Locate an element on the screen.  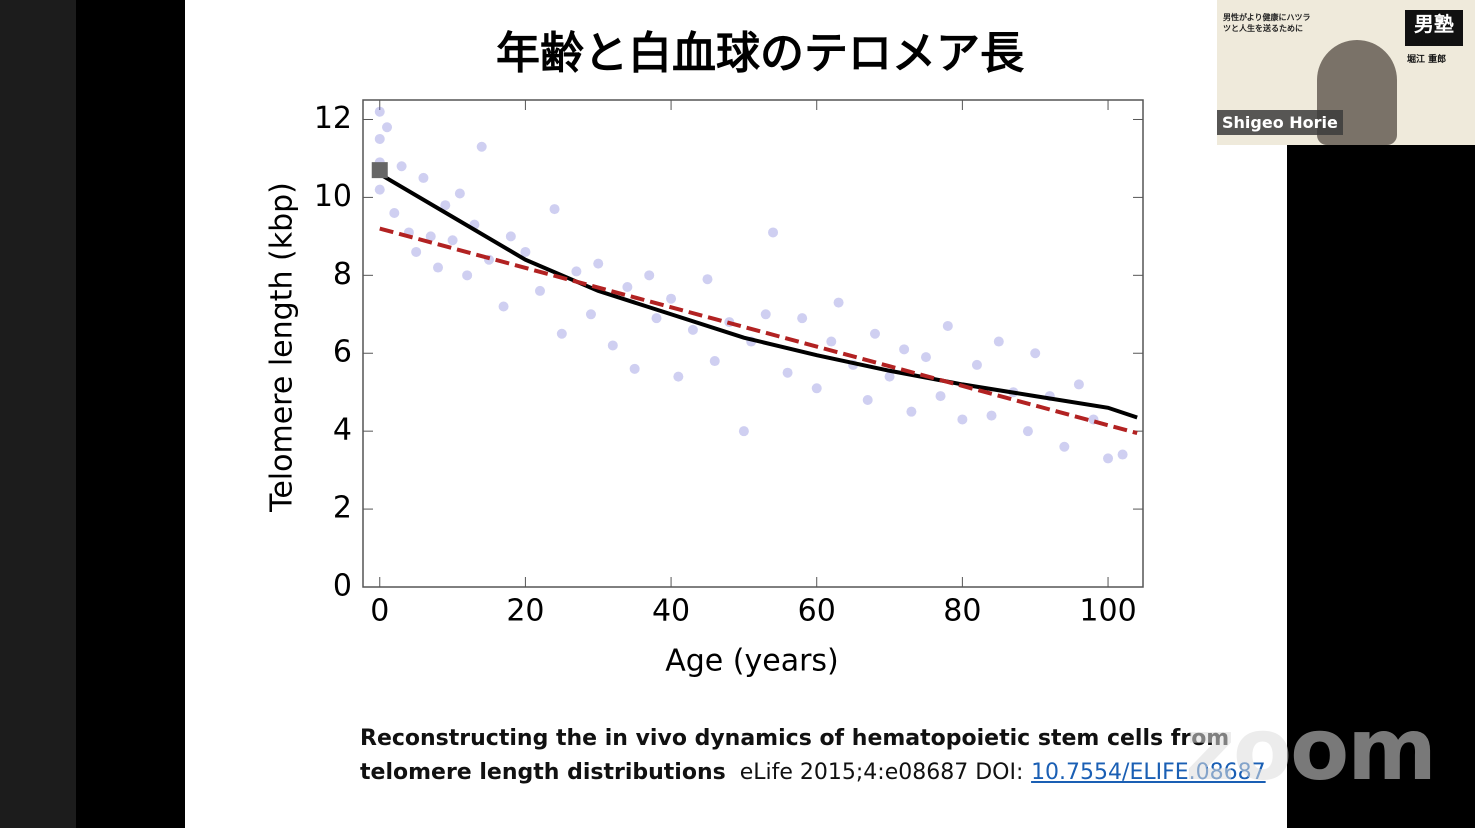
logo: 男塾 is located at coordinates (1434, 28).